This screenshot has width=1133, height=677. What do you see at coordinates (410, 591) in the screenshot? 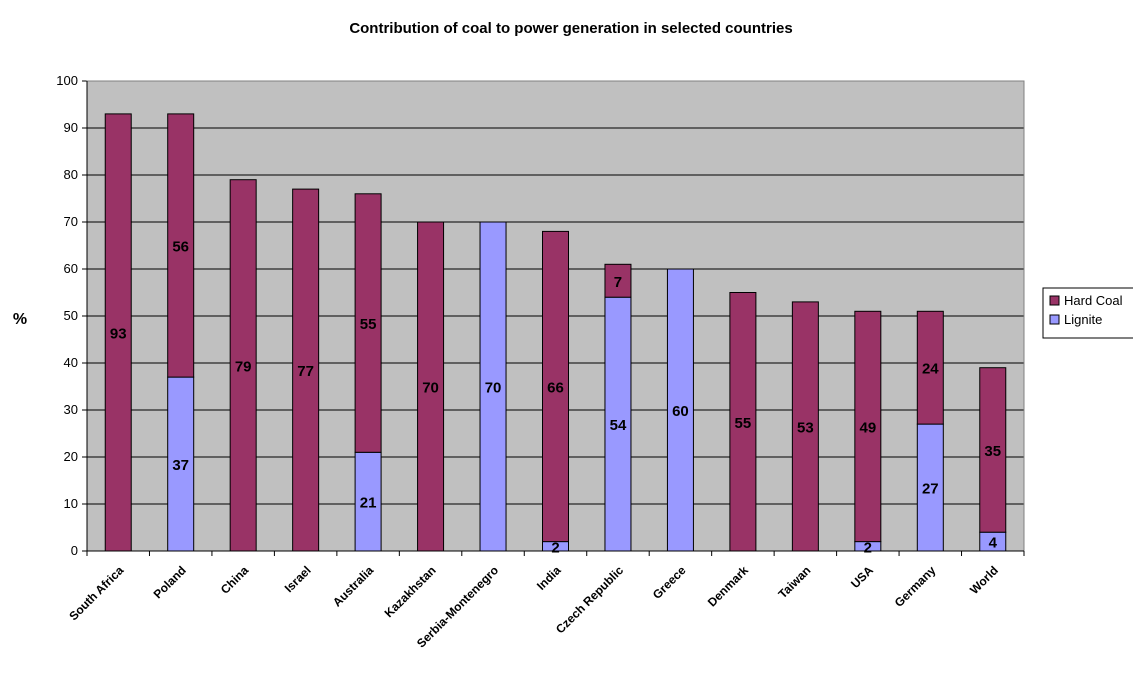
I see `x-tick-label: Kazakhstan` at bounding box center [410, 591].